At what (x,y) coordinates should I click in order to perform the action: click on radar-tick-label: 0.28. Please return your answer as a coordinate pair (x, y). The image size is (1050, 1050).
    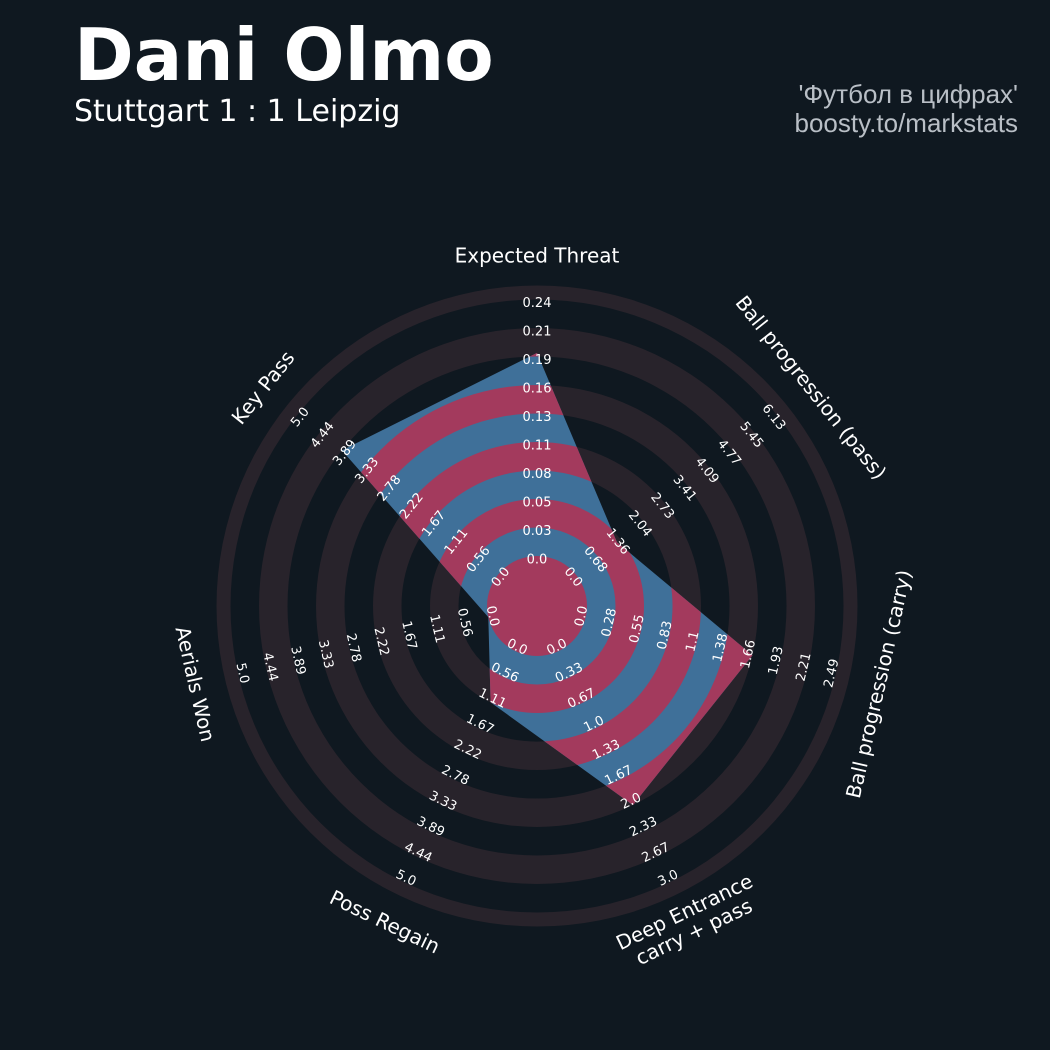
    Looking at the image, I should click on (609, 623).